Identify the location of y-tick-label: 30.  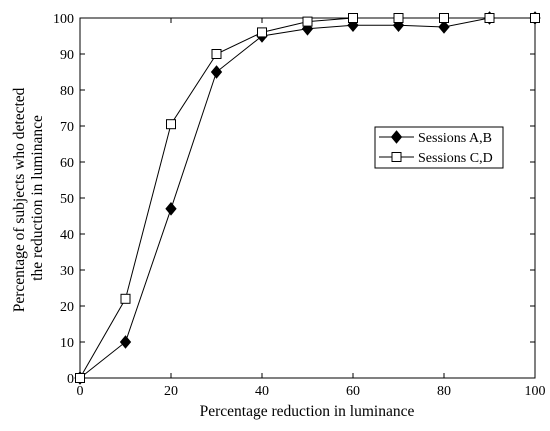
(67, 271).